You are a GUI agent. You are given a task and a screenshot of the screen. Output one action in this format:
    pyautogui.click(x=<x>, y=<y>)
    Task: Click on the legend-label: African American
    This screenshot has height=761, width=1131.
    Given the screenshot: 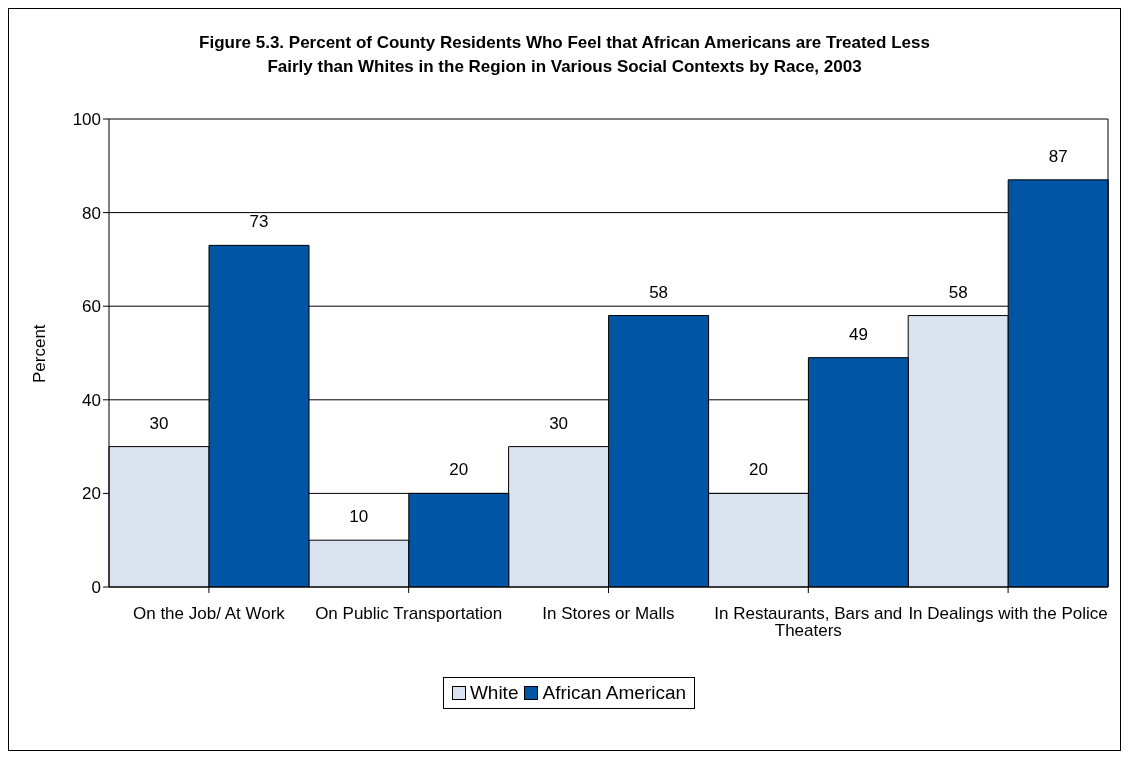 What is the action you would take?
    pyautogui.click(x=614, y=693)
    